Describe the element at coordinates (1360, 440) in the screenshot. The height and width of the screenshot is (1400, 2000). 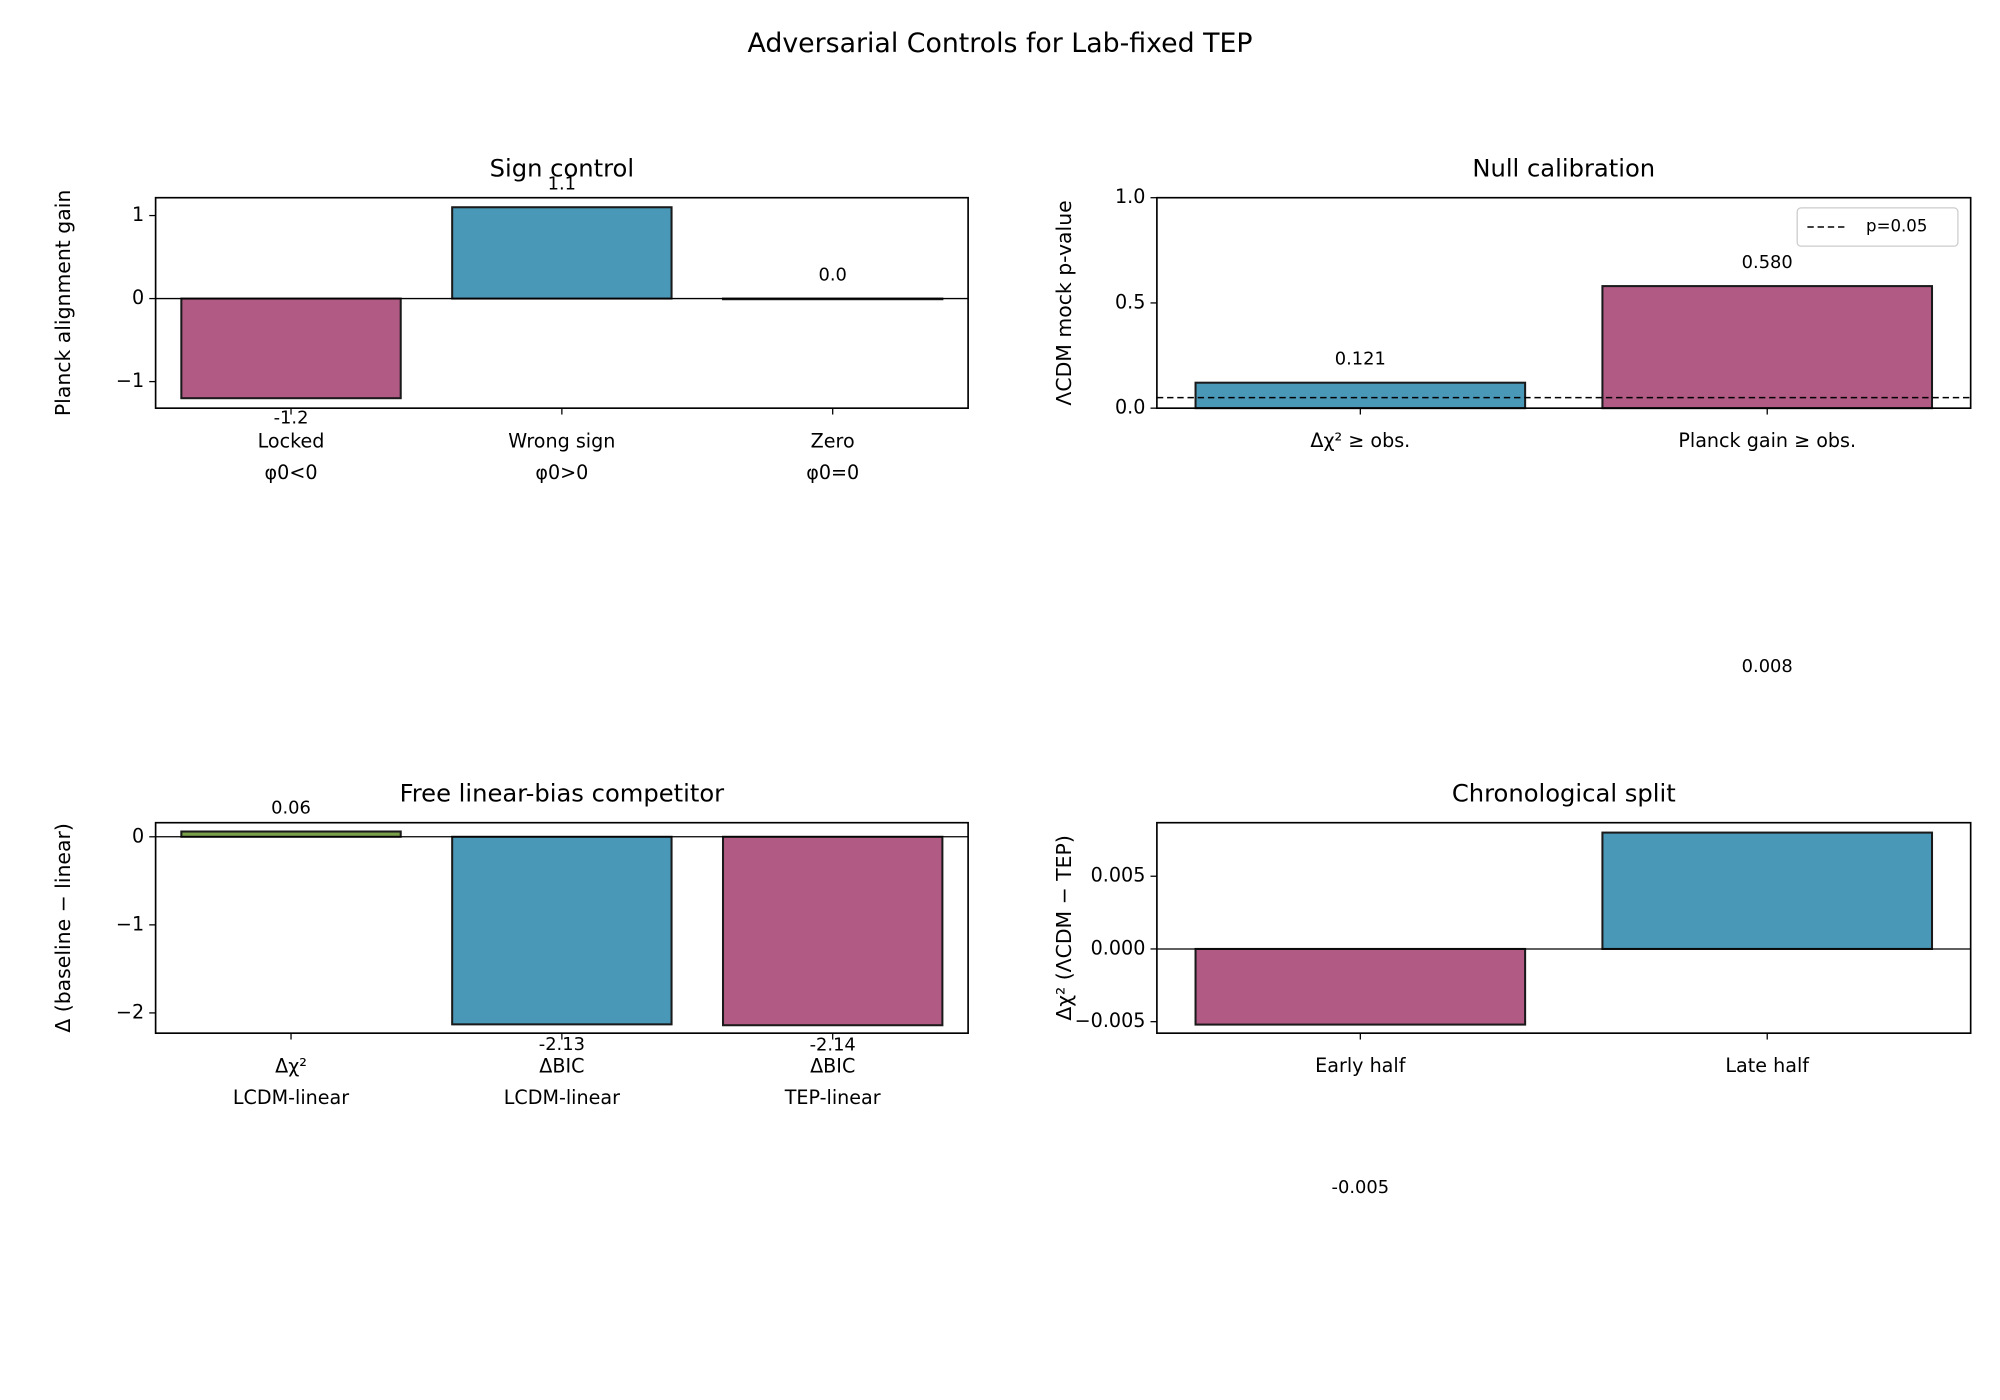
I see `x-tick-label: Δχ² ≥ obs.` at that location.